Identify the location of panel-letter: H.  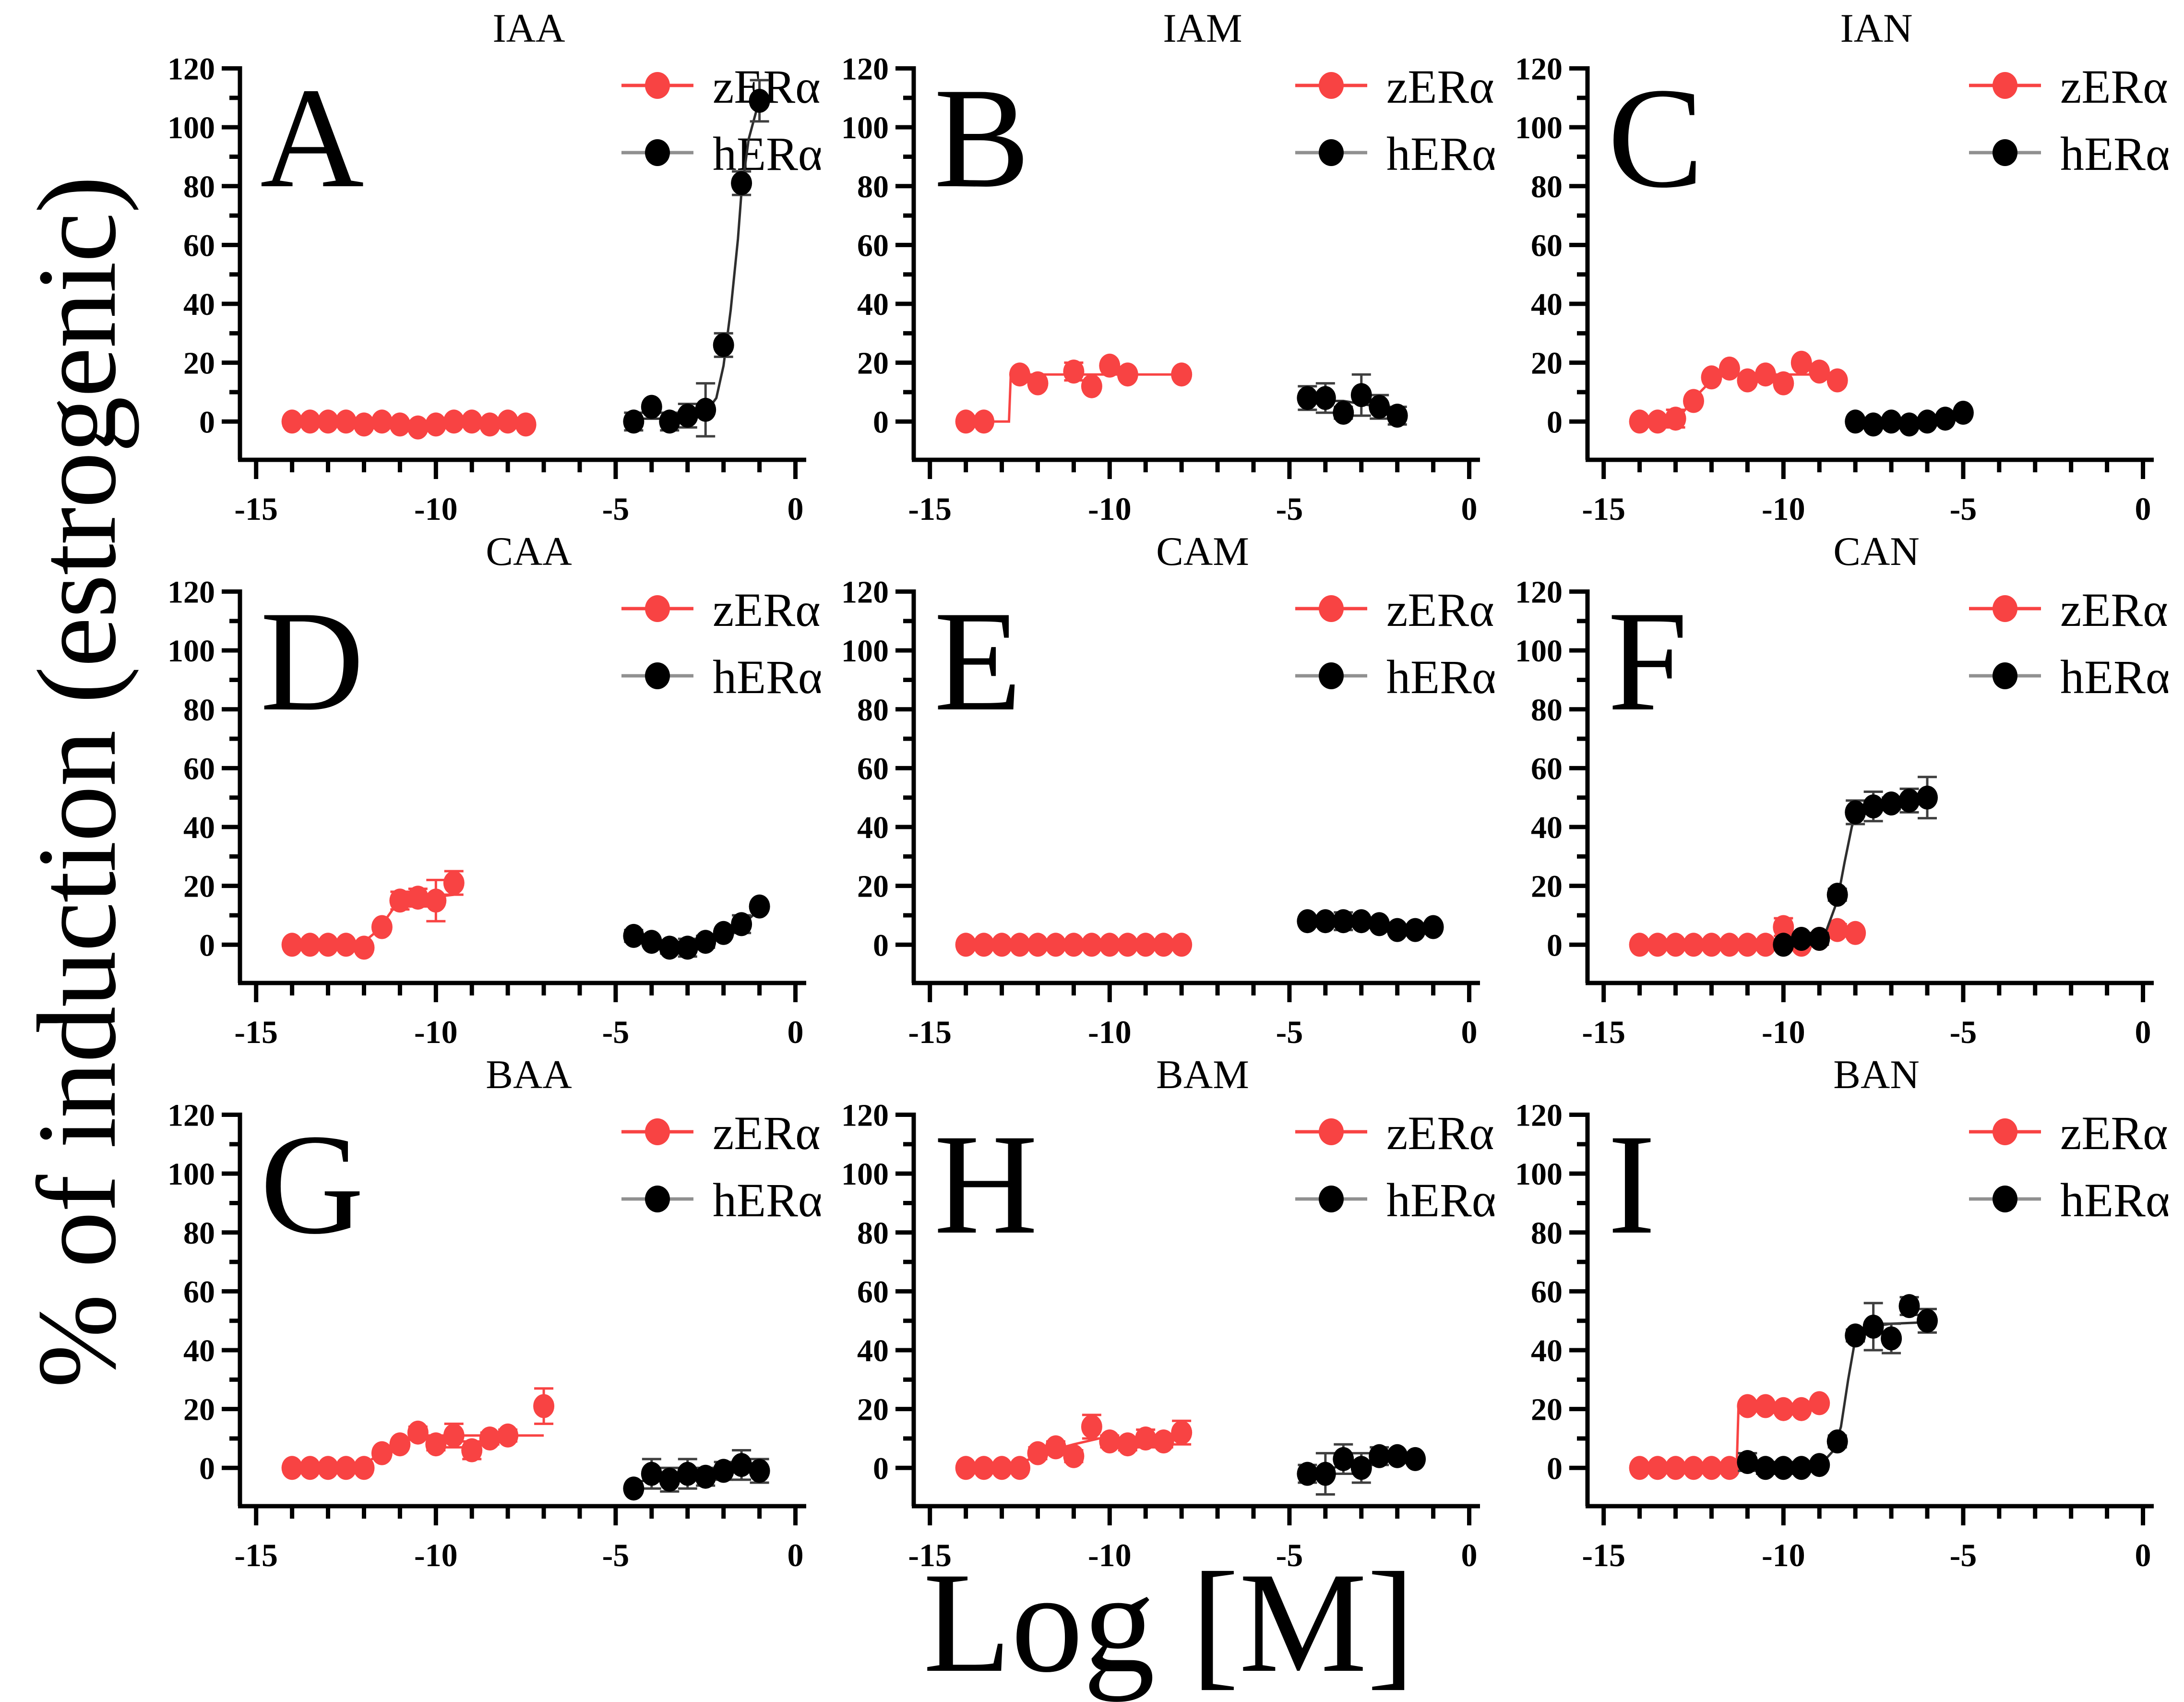
(986, 1184).